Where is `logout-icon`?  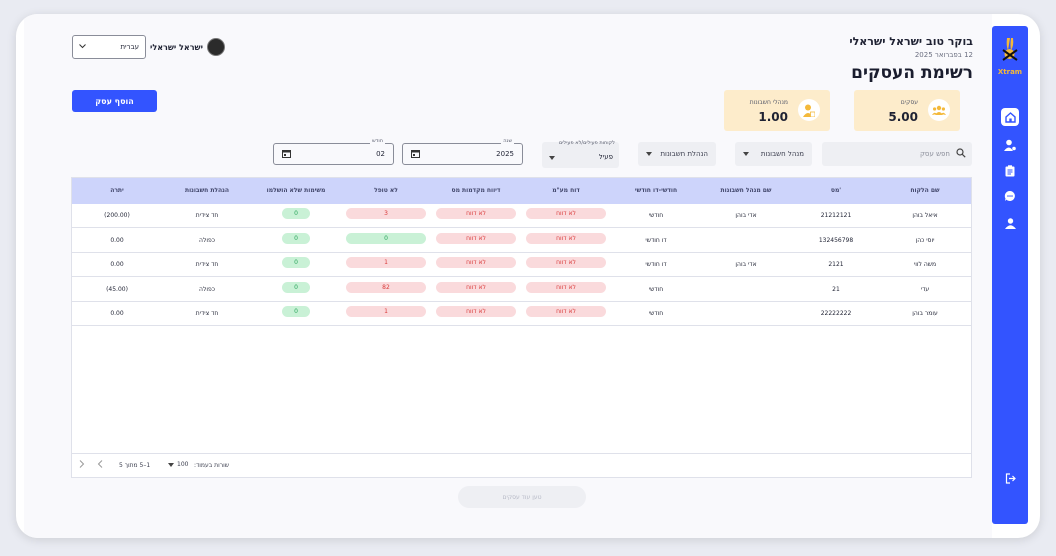
logout-icon is located at coordinates (1010, 478).